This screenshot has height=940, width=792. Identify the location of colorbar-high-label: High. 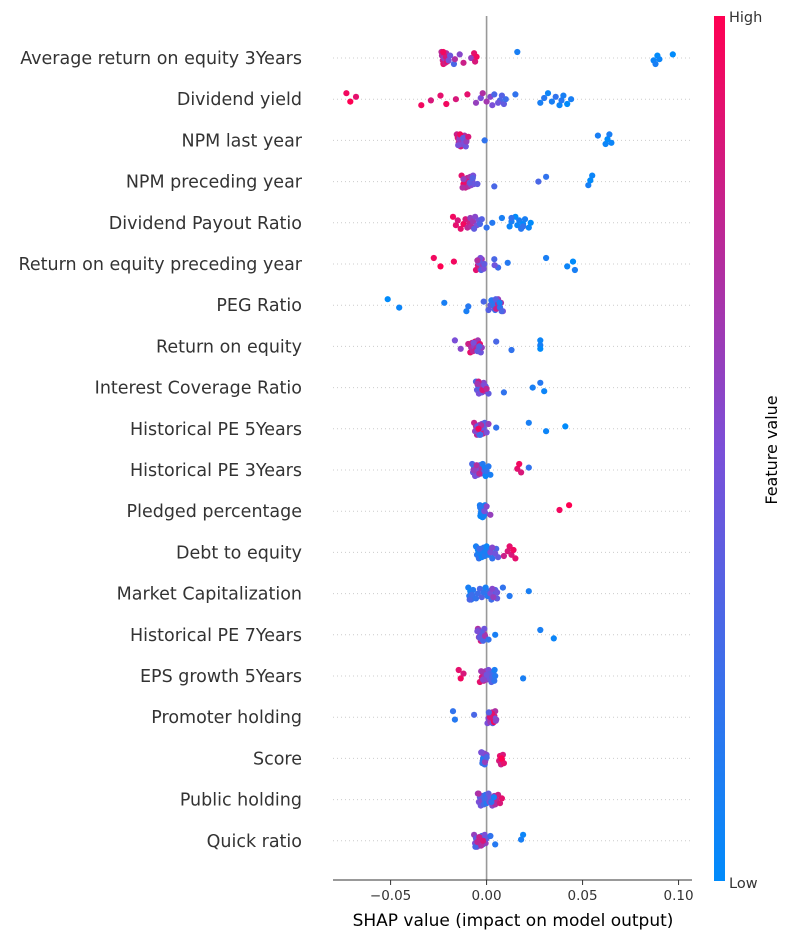
(745, 18).